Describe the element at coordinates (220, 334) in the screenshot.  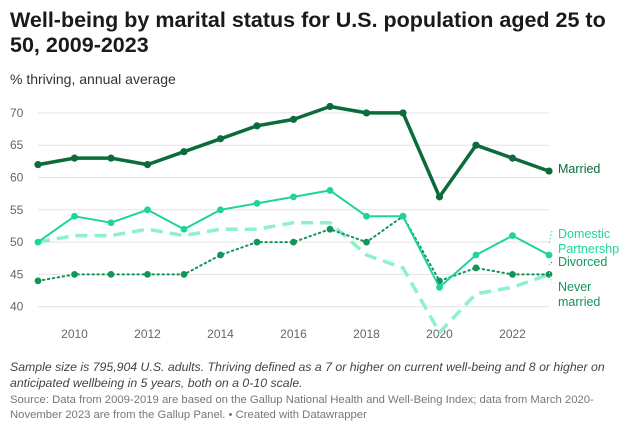
I see `x-tick-label: 2014` at that location.